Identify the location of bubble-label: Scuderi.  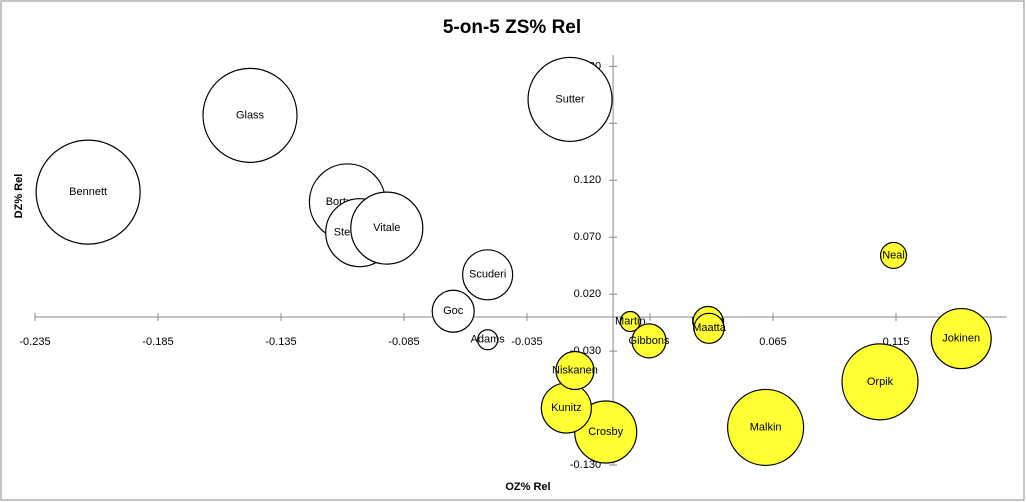
(487, 275).